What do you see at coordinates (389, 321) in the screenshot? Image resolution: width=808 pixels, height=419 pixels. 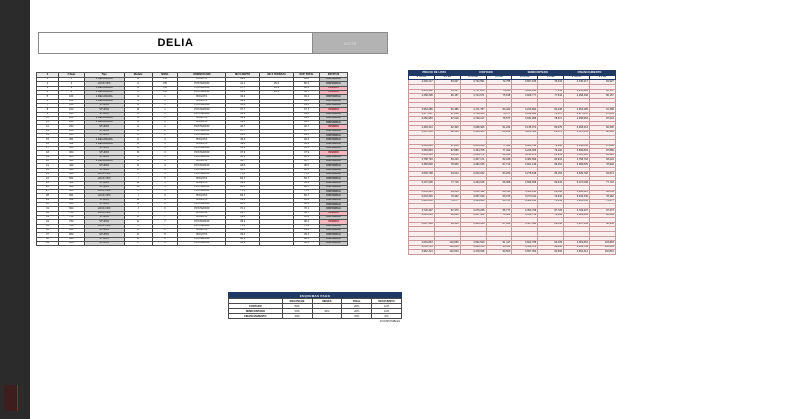 I see `available-units-footnote: 23 DISPONIBLES` at bounding box center [389, 321].